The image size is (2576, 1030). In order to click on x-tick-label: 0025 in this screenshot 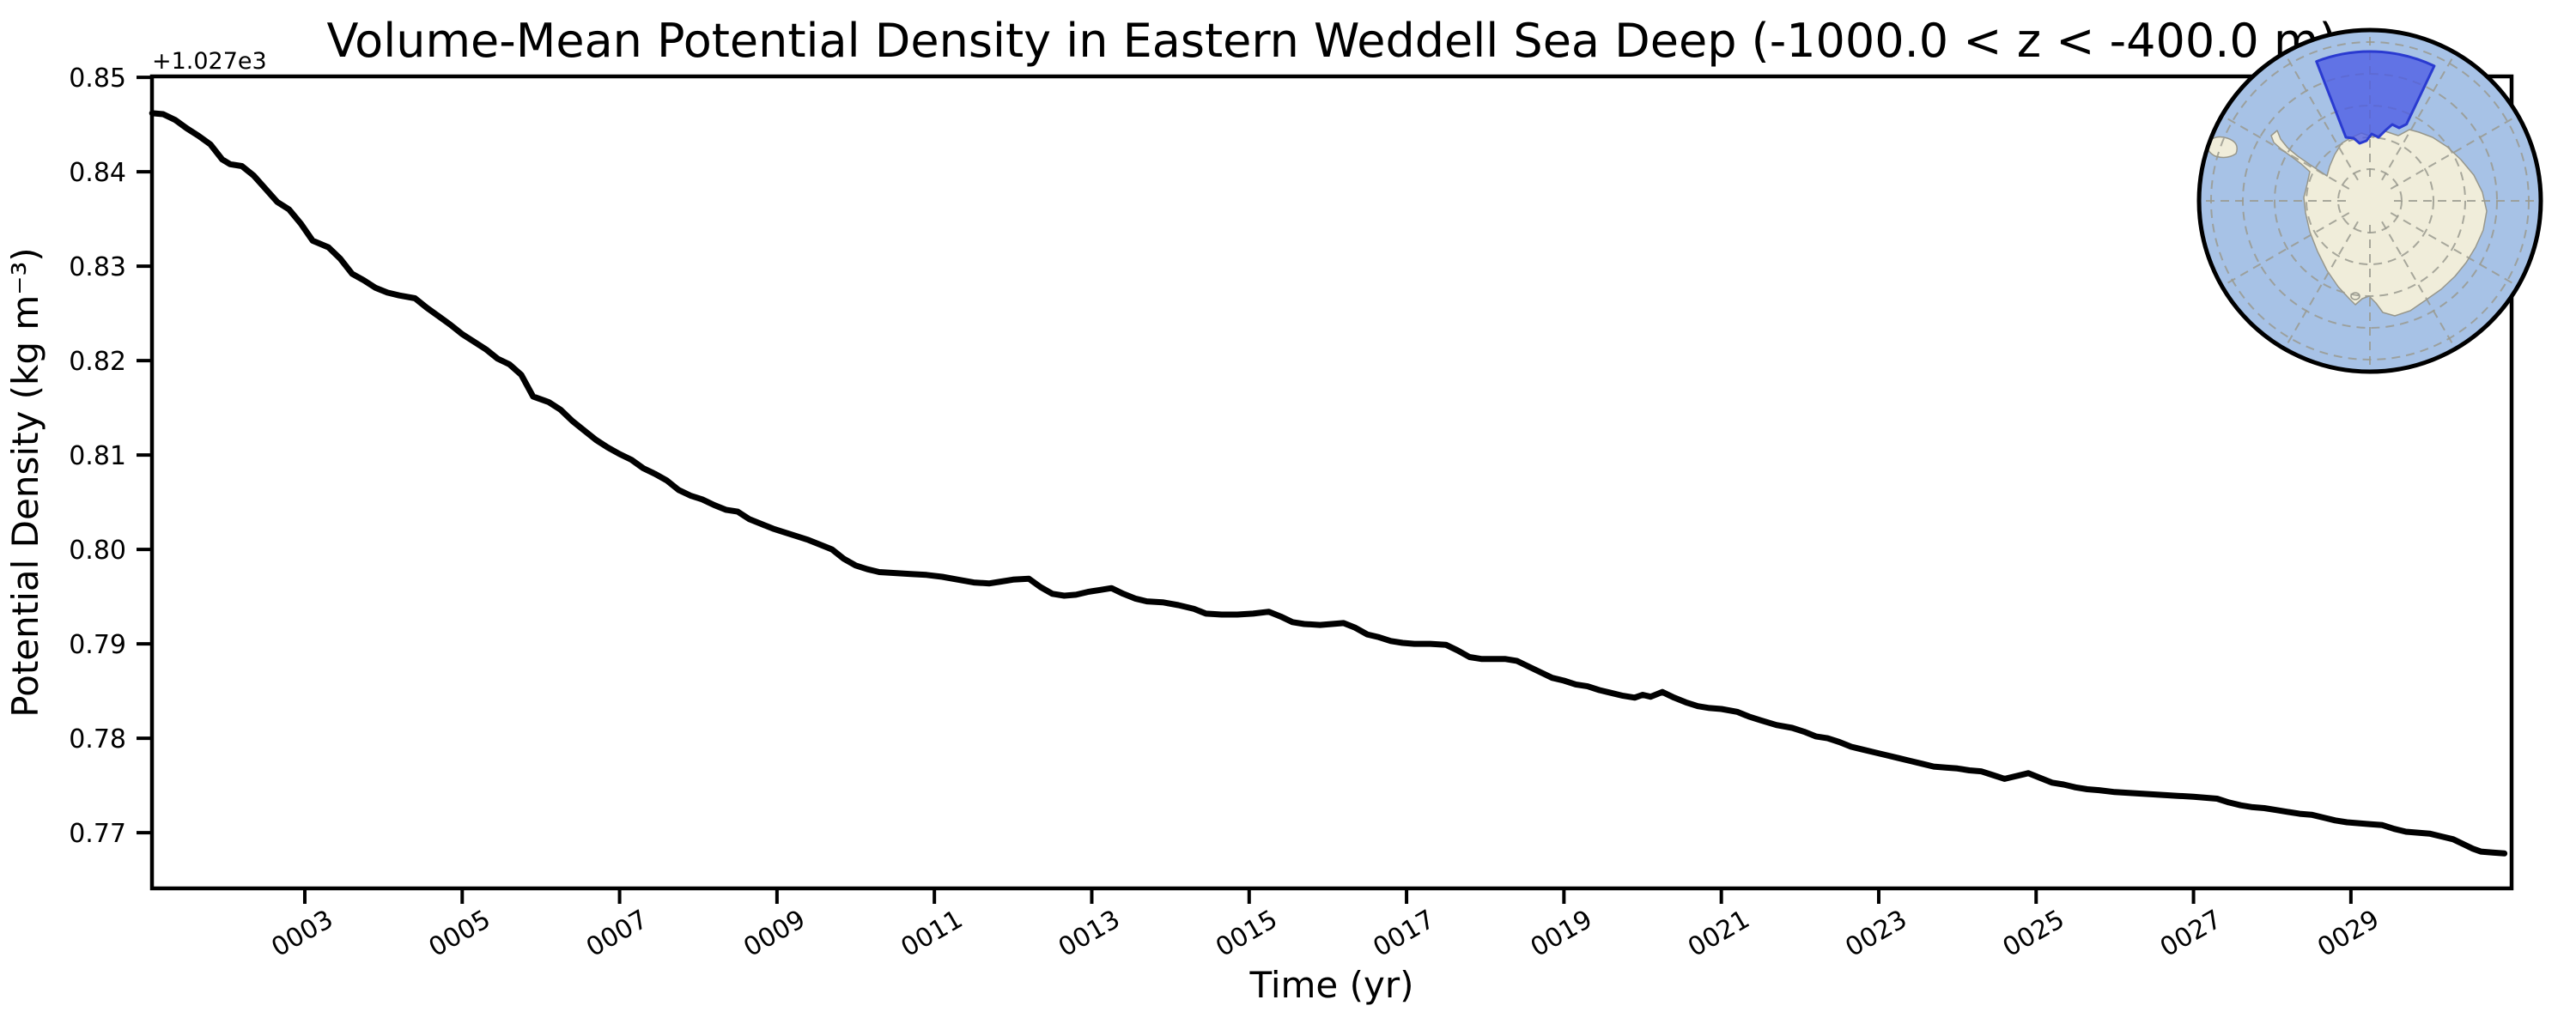, I will do `click(2034, 934)`.